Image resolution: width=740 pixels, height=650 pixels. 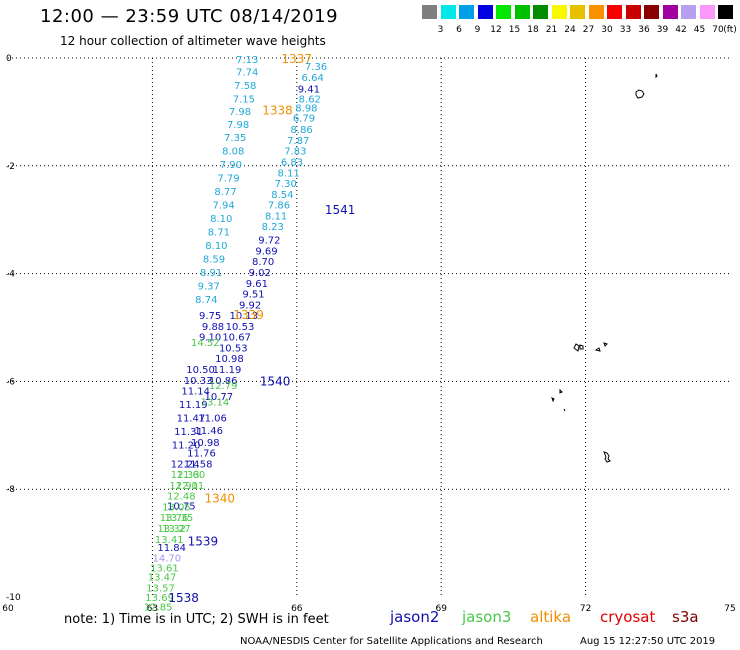 I want to click on wave-height-value: 11.60, so click(x=191, y=475).